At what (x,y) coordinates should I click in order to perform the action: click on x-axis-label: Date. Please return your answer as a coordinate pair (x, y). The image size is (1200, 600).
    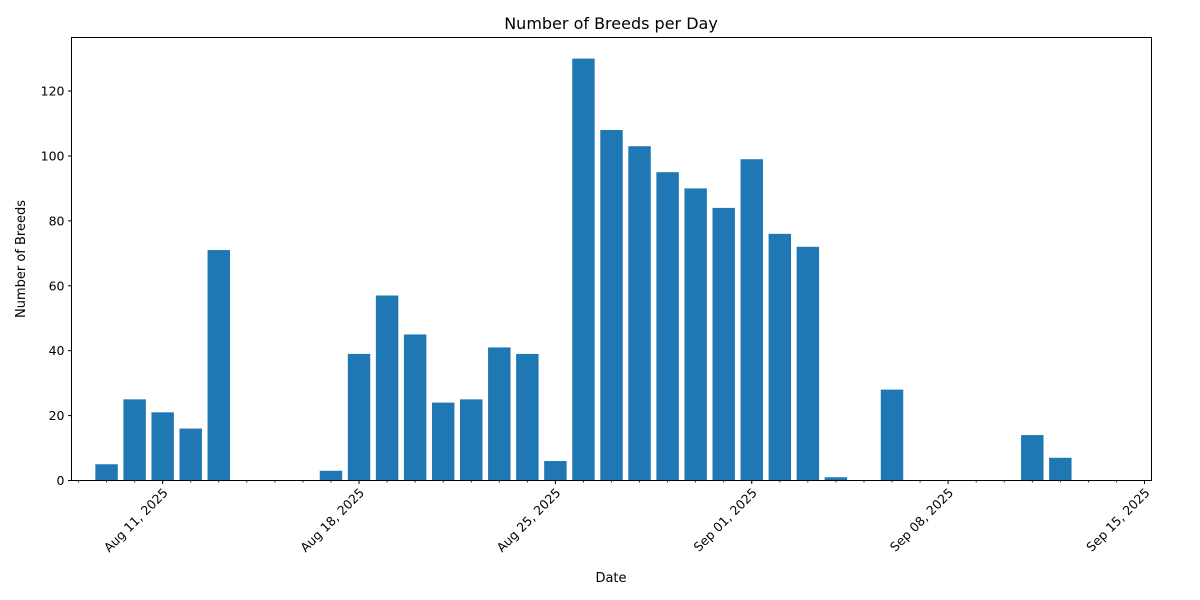
    Looking at the image, I should click on (610, 578).